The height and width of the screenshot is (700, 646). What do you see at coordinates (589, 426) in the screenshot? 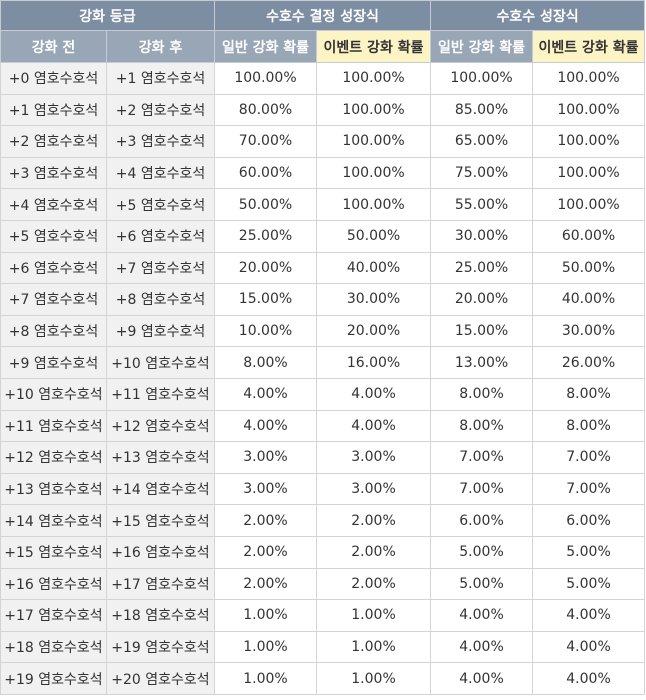
I see `guardian-event-rate-cell: 8.00%` at bounding box center [589, 426].